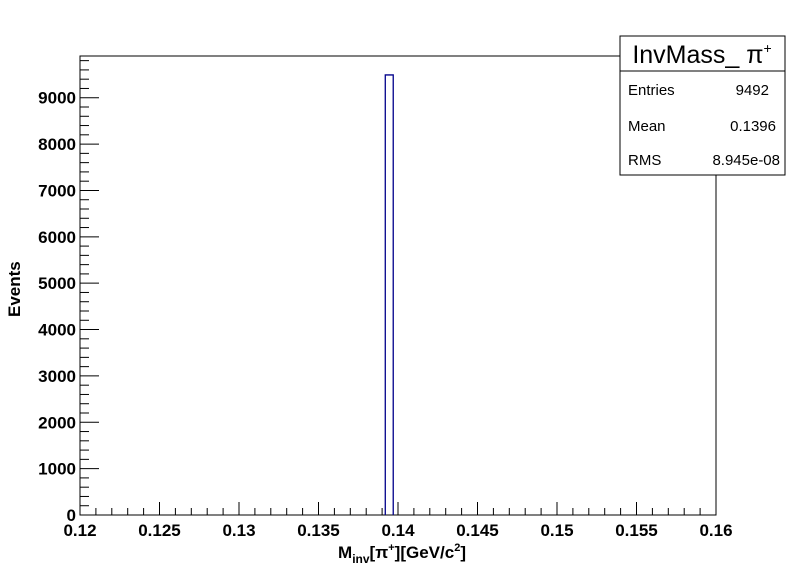  What do you see at coordinates (238, 530) in the screenshot?
I see `x-tick-label: 0.13` at bounding box center [238, 530].